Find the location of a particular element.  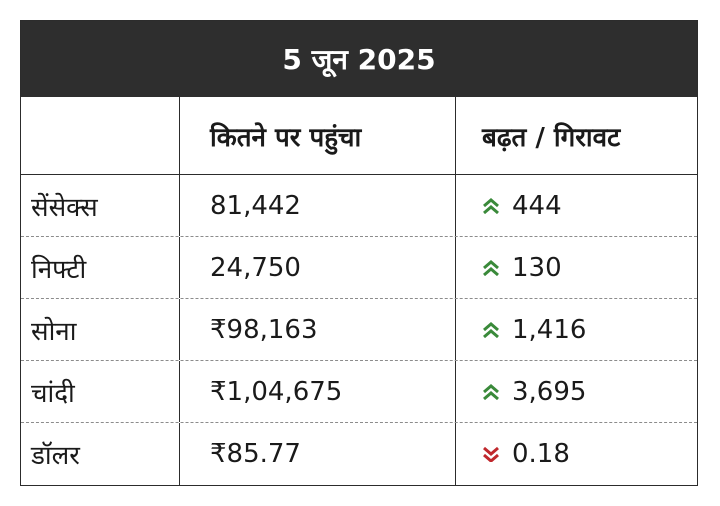

row-name: डॉलर is located at coordinates (55, 456).